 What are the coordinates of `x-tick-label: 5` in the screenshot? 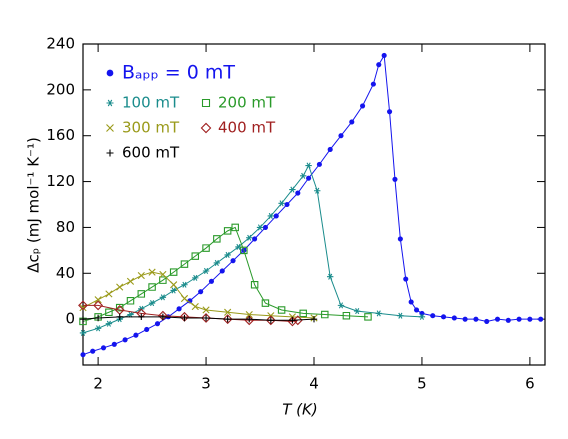 It's located at (422, 384).